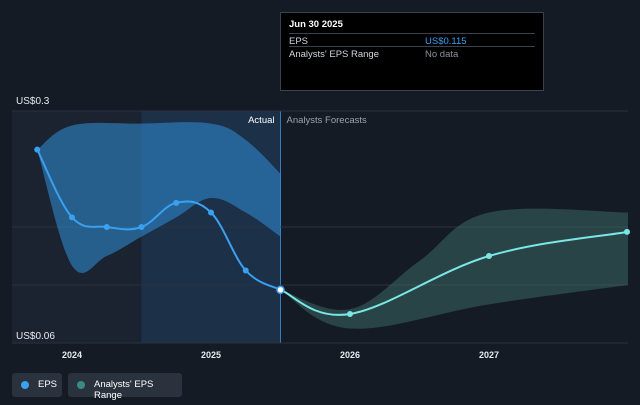 Image resolution: width=640 pixels, height=405 pixels. Describe the element at coordinates (261, 120) in the screenshot. I see `actual-label: Actual` at that location.